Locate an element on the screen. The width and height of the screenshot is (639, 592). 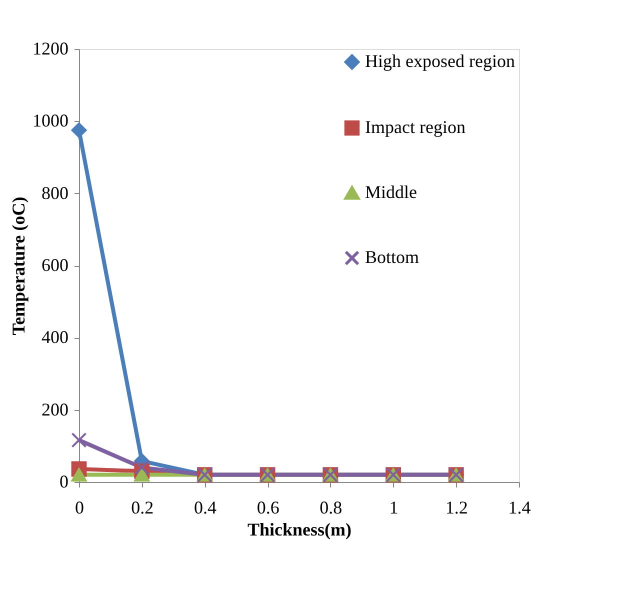
y-tick-label: 1200 is located at coordinates (50, 48).